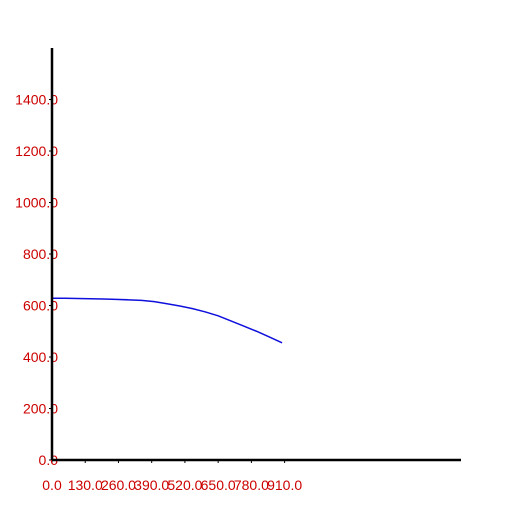  Describe the element at coordinates (284, 485) in the screenshot. I see `x-tick-label: 910.0` at that location.